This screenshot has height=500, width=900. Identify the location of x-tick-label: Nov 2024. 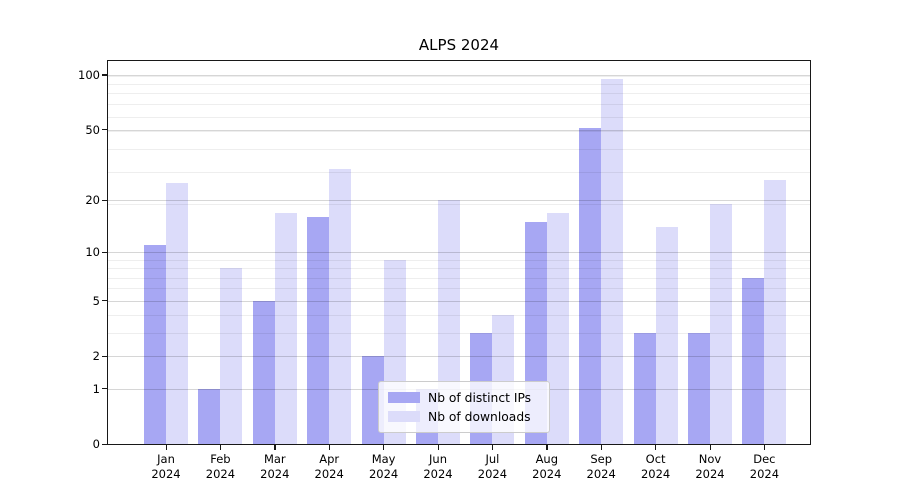
(710, 466).